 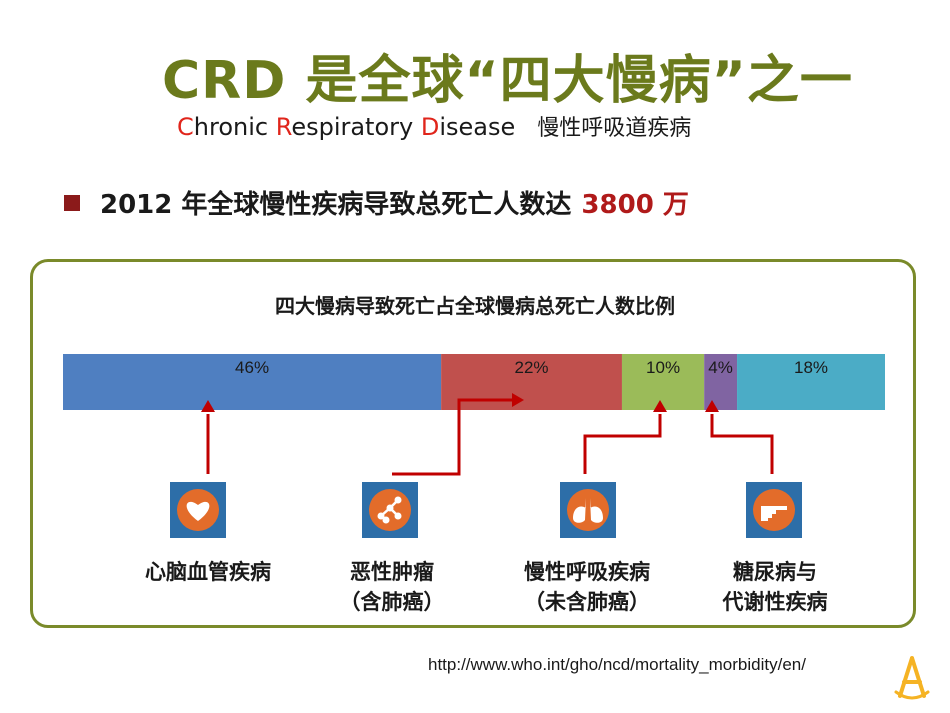 What do you see at coordinates (532, 367) in the screenshot?
I see `data-label-1: 22%` at bounding box center [532, 367].